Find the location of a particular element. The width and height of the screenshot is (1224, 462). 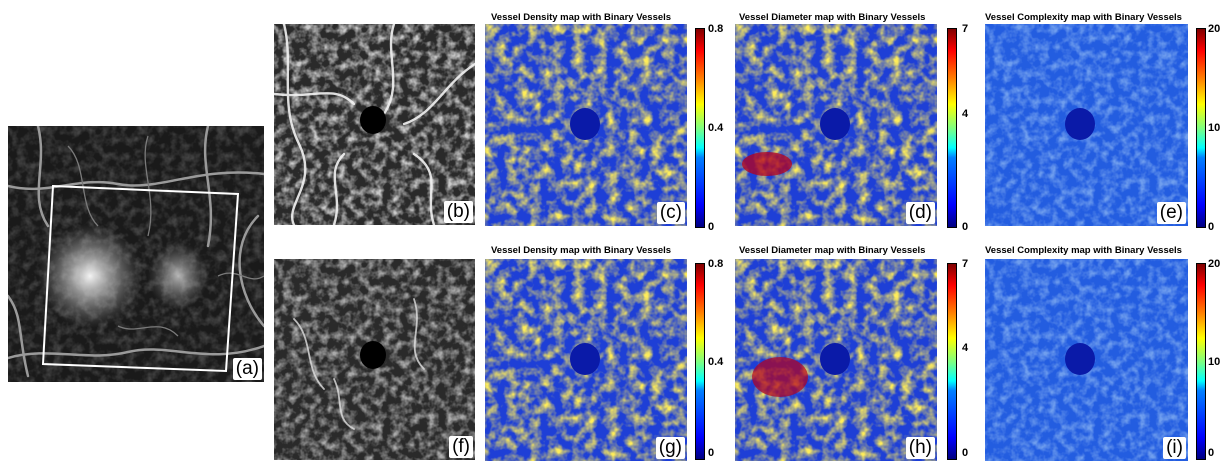

panel-label-h: (h) is located at coordinates (920, 448).